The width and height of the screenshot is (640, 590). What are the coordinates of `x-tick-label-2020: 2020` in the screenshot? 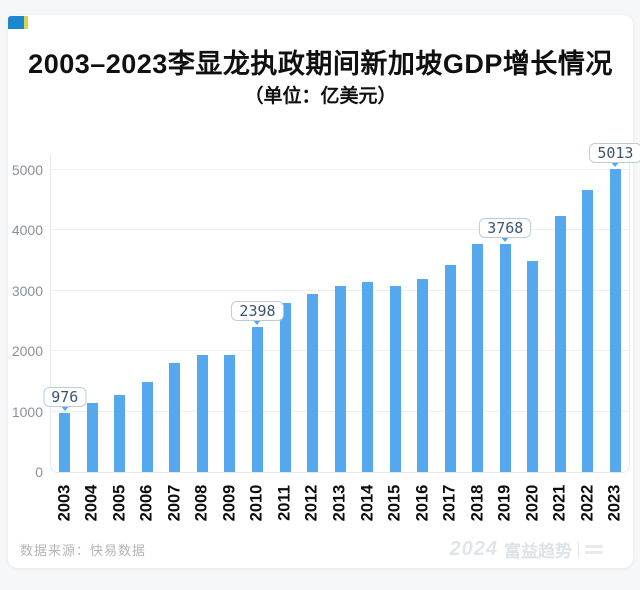 It's located at (532, 503).